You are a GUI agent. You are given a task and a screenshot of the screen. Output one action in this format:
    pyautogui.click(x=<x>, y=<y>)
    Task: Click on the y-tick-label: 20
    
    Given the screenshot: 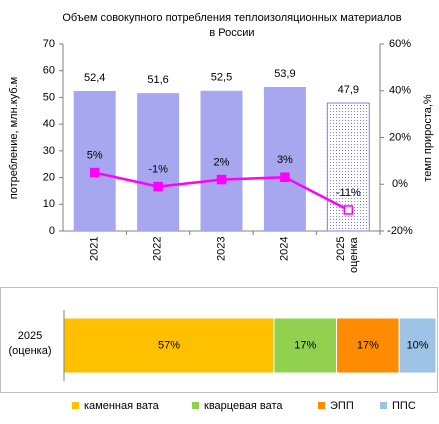 What is the action you would take?
    pyautogui.click(x=49, y=177)
    